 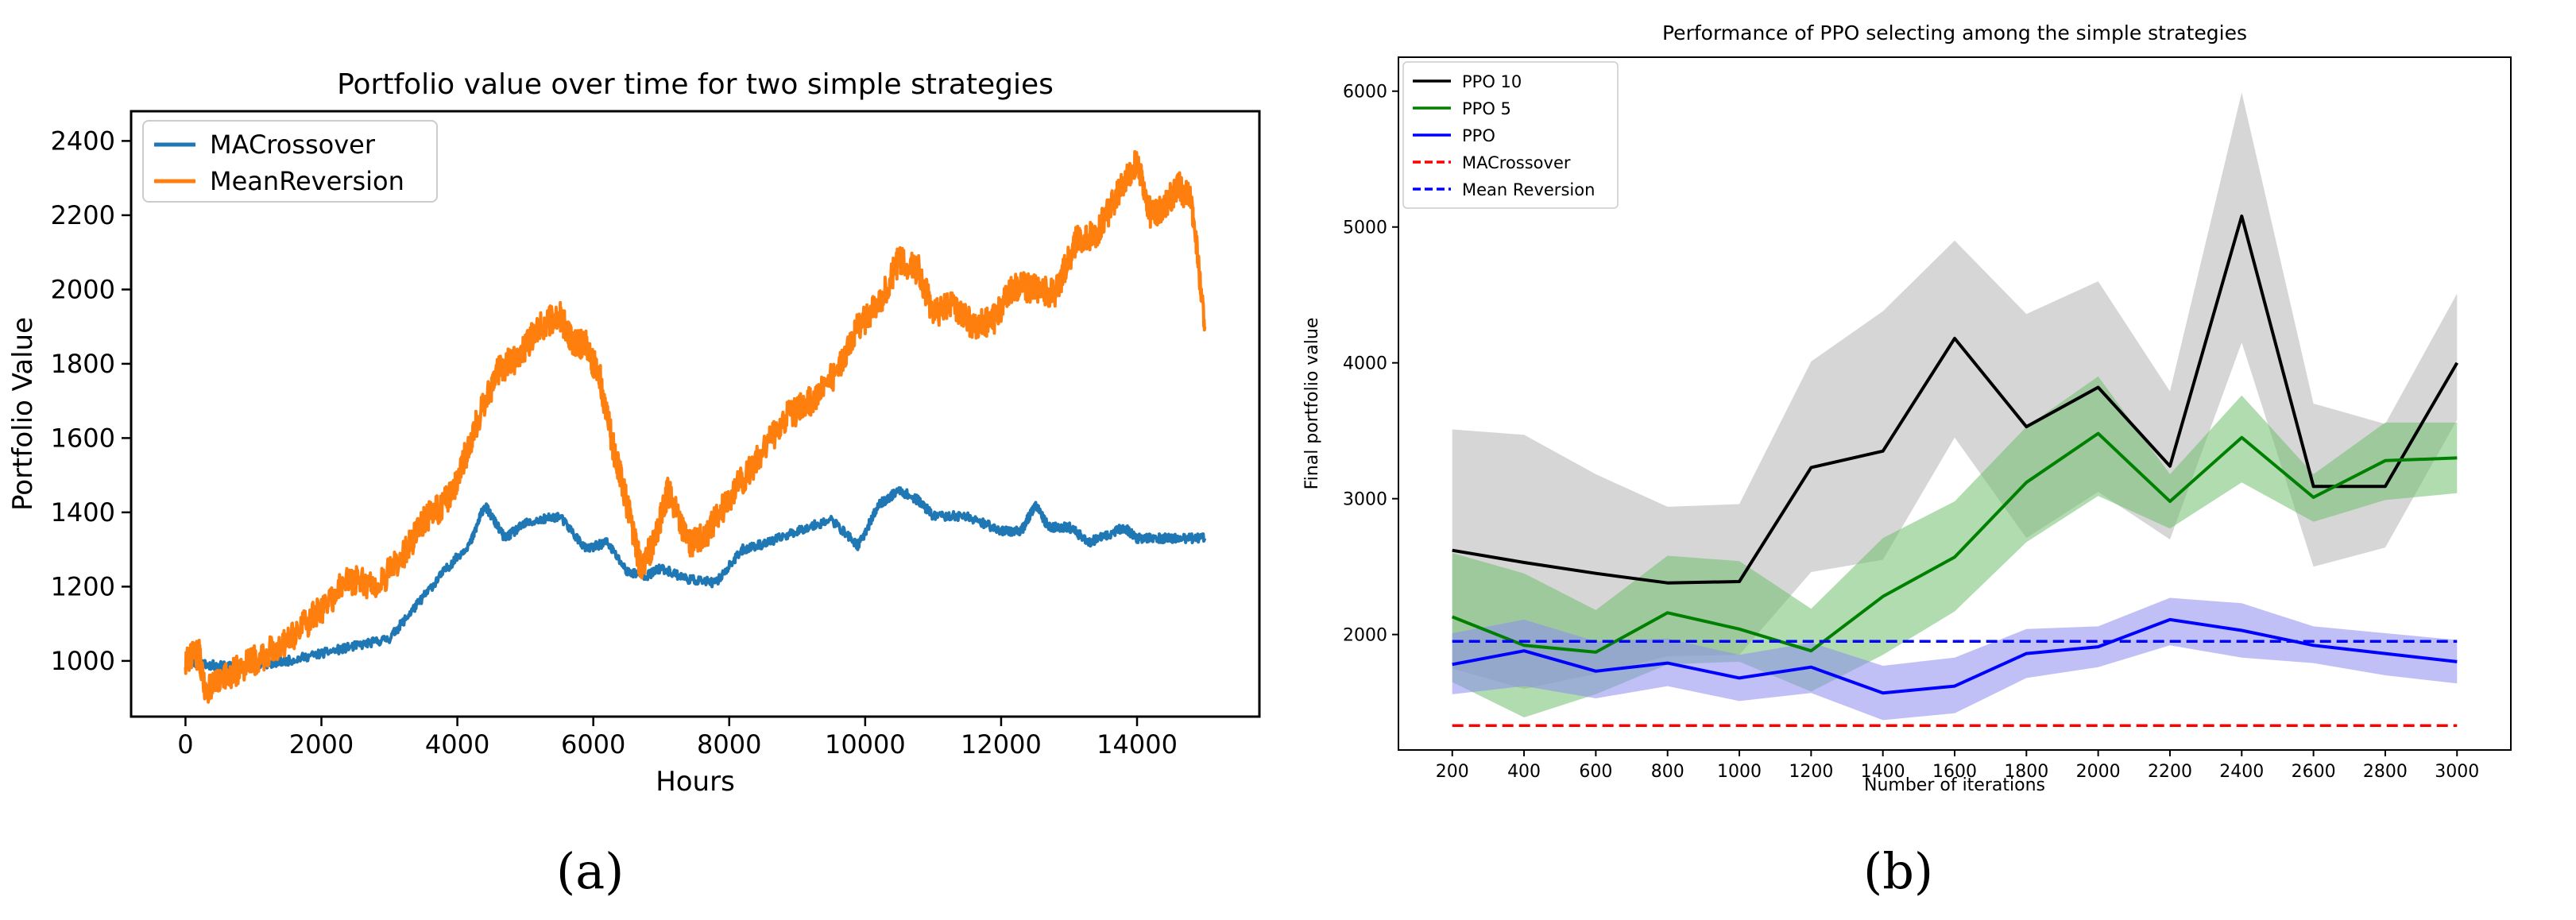 I want to click on chart-b-legend-box, so click(x=1510, y=135).